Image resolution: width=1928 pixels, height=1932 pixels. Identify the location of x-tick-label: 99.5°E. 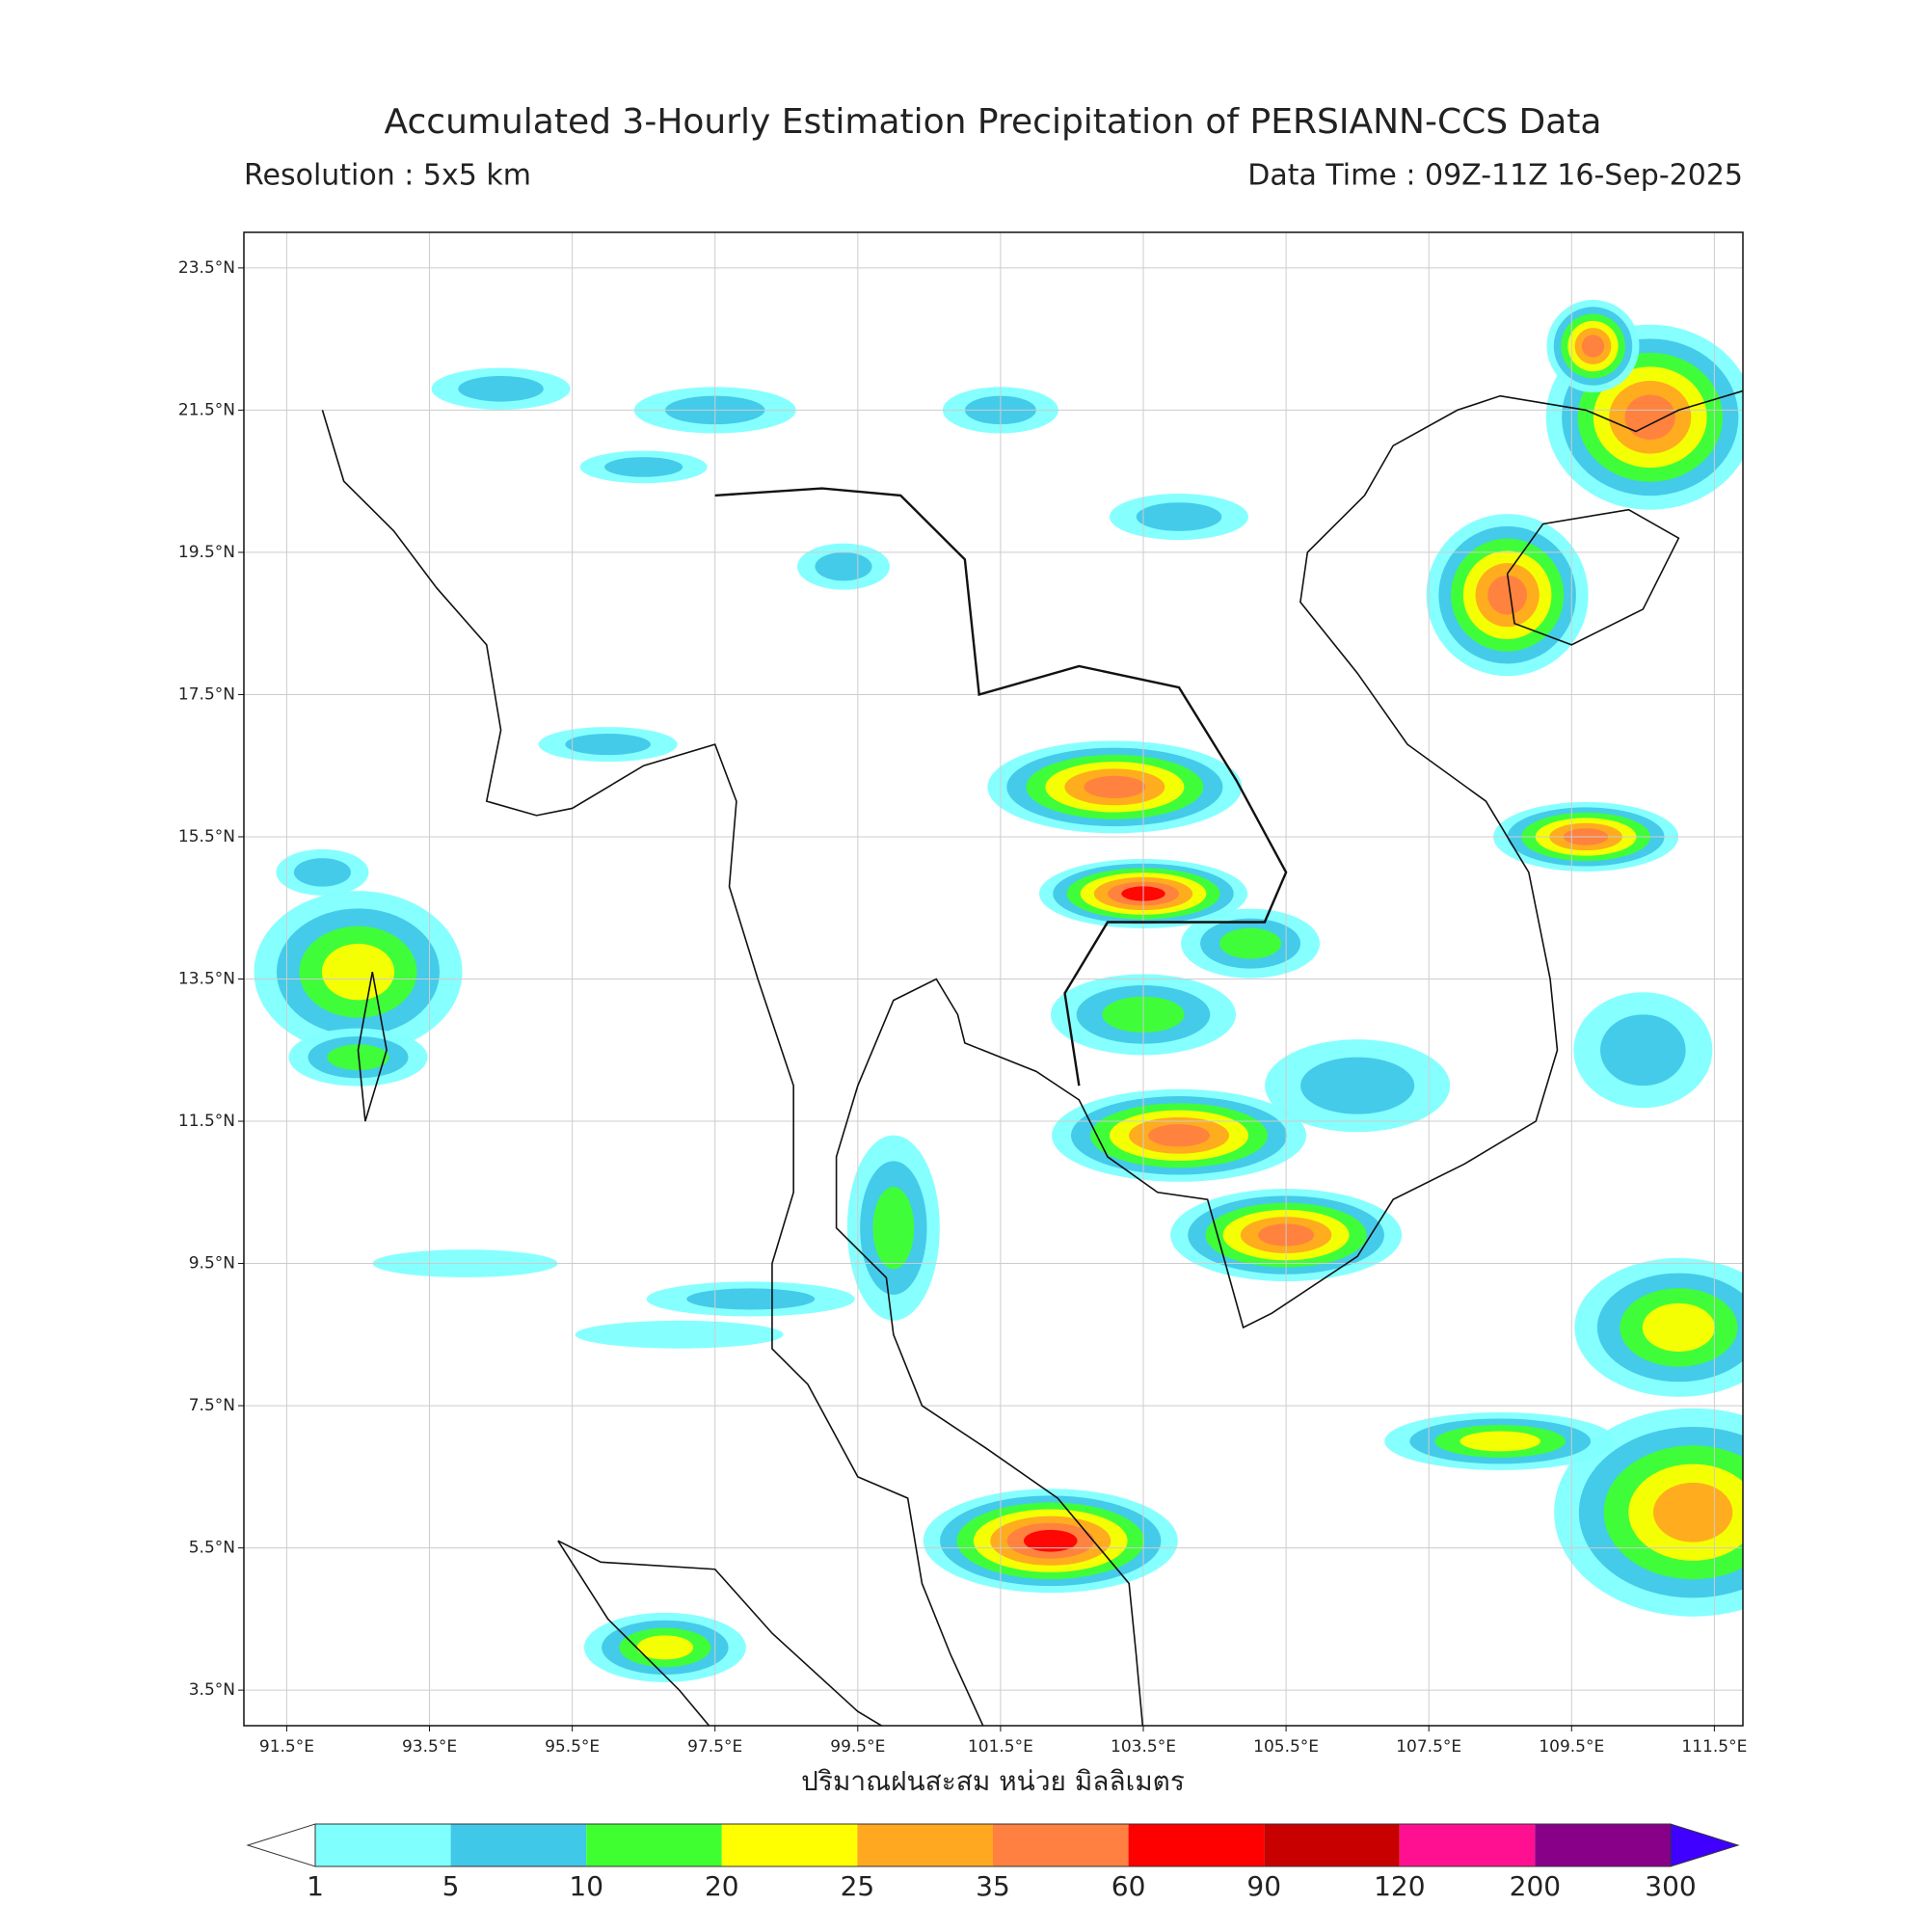
(858, 1747).